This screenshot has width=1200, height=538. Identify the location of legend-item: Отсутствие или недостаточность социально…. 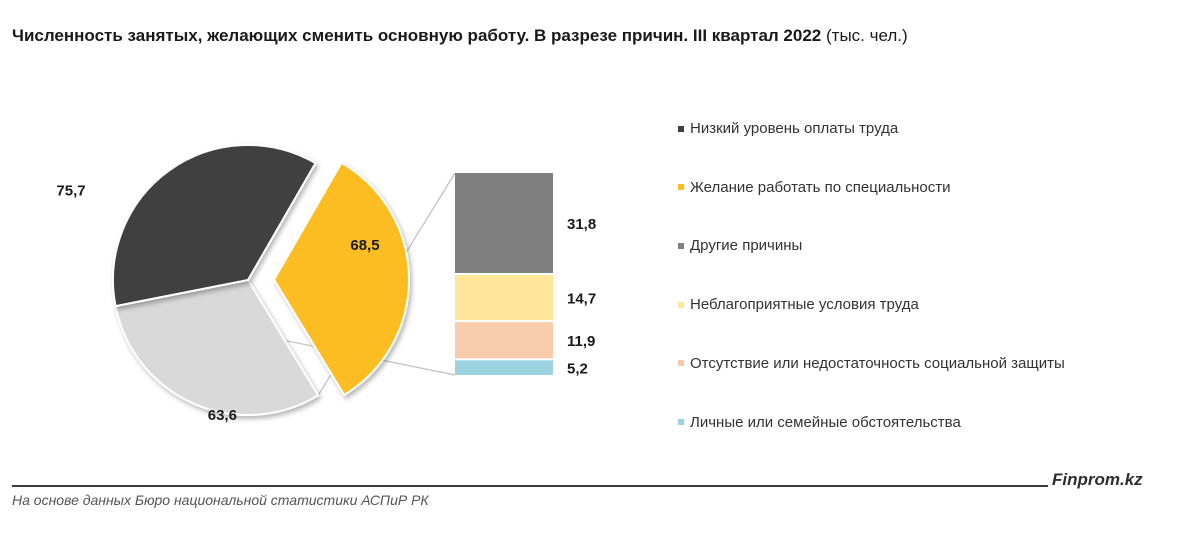
(871, 363).